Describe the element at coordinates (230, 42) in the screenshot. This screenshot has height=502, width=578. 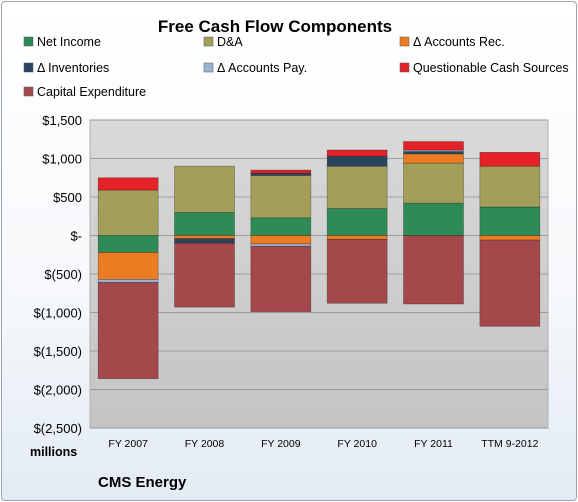
I see `legend-label-d-a: D&A` at that location.